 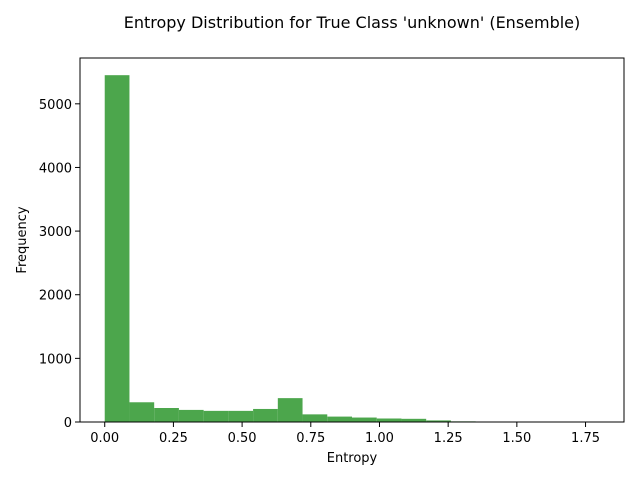 I want to click on x-tick-label: 0.00, so click(x=104, y=438).